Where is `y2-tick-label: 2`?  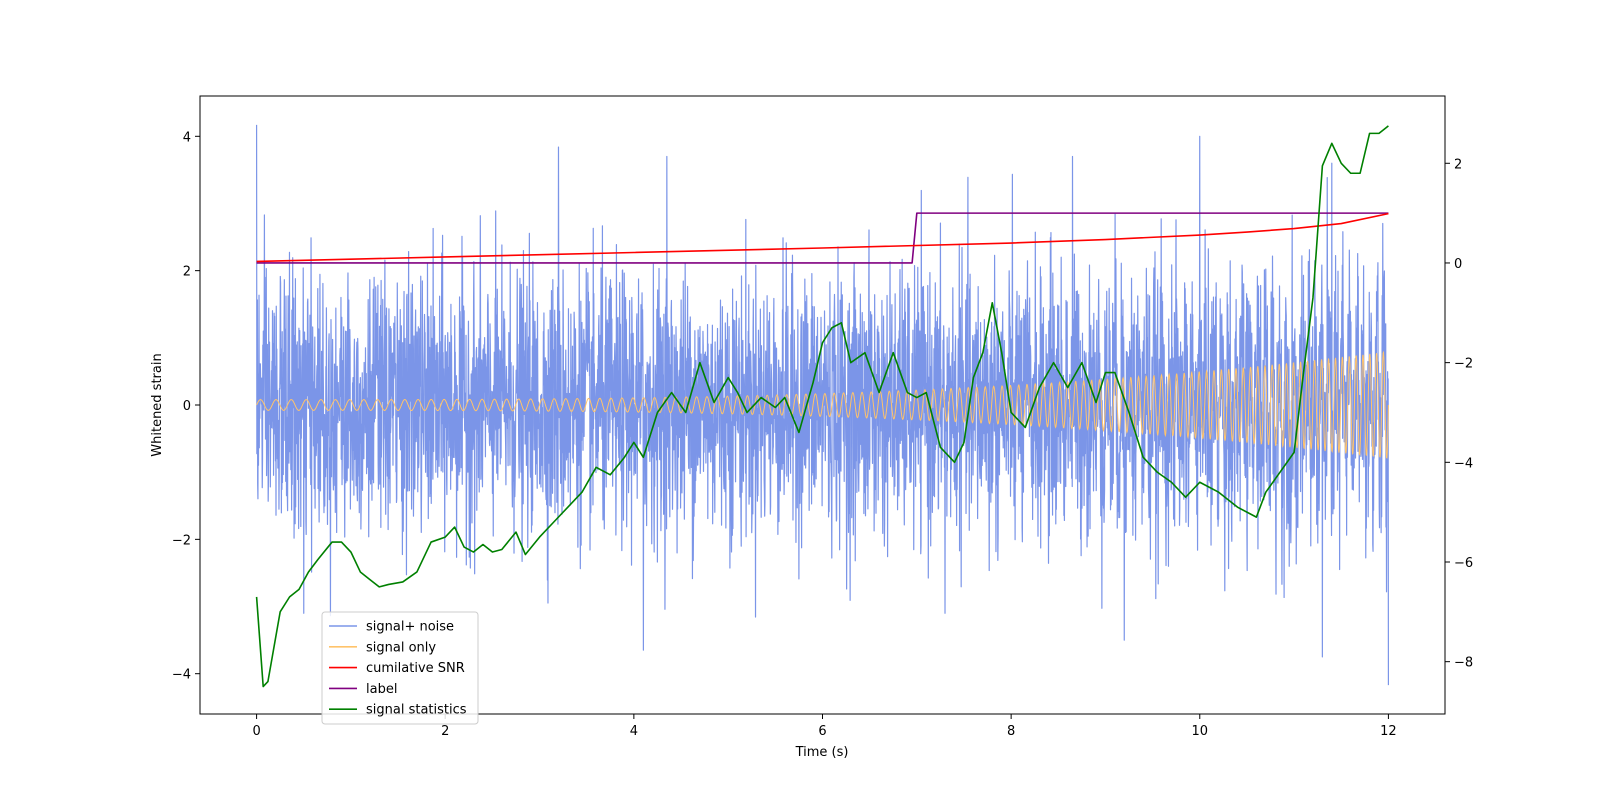
y2-tick-label: 2 is located at coordinates (1458, 164).